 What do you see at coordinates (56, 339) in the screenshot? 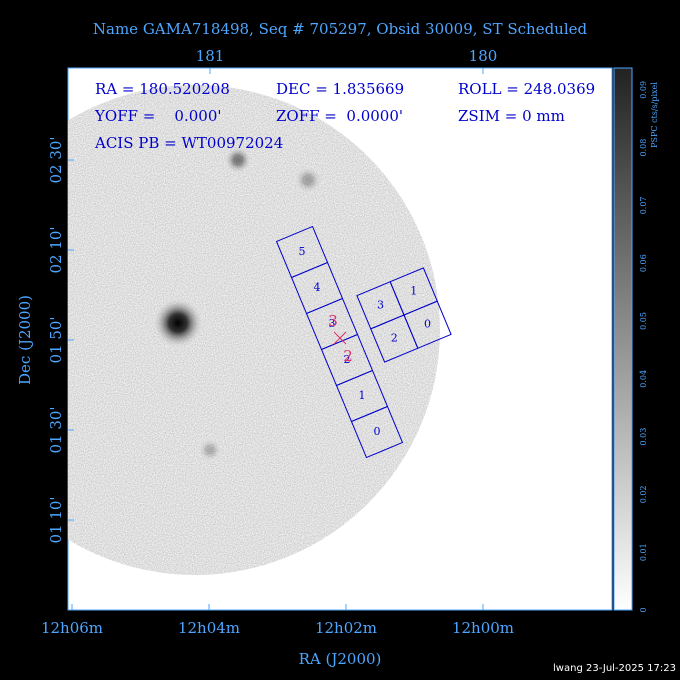
I see `left-tick-label: 01 50'` at bounding box center [56, 339].